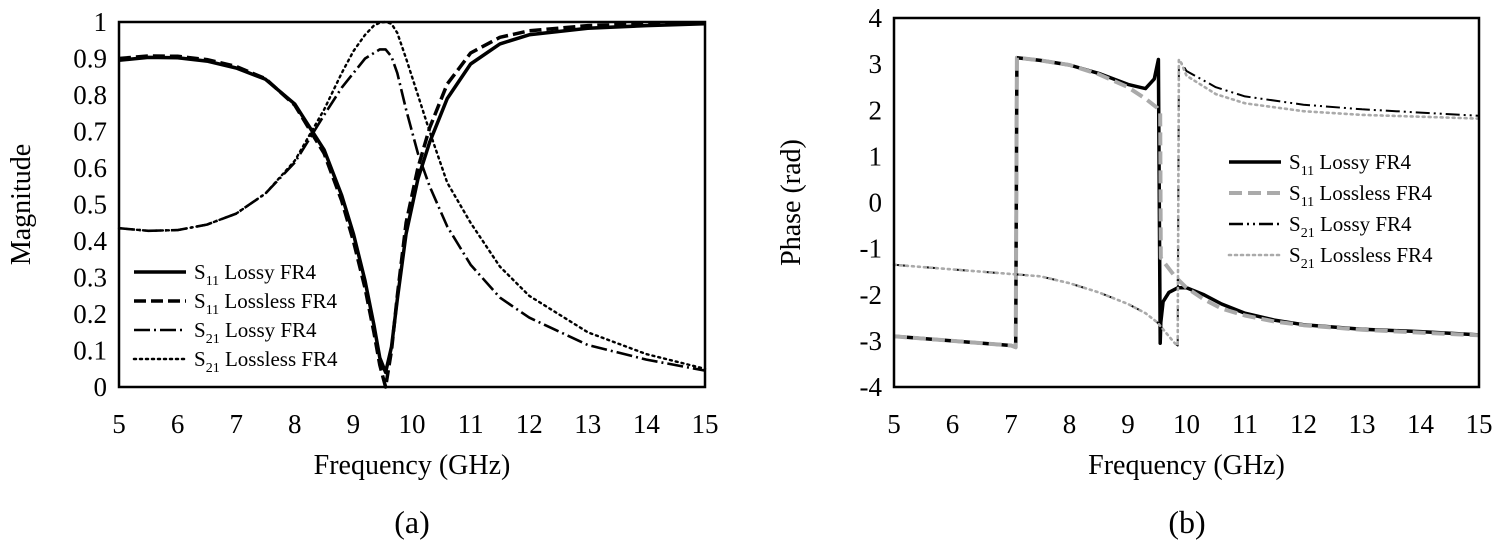  What do you see at coordinates (90, 168) in the screenshot?
I see `y-tick-label: 0.6` at bounding box center [90, 168].